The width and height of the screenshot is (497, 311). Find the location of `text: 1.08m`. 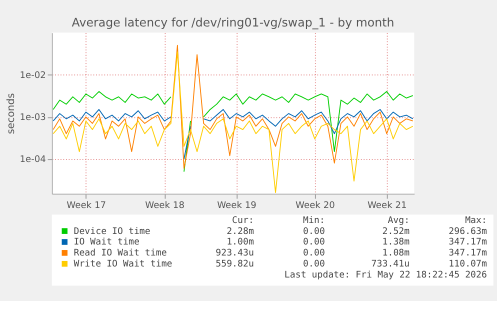

text: 1.08m is located at coordinates (396, 253).